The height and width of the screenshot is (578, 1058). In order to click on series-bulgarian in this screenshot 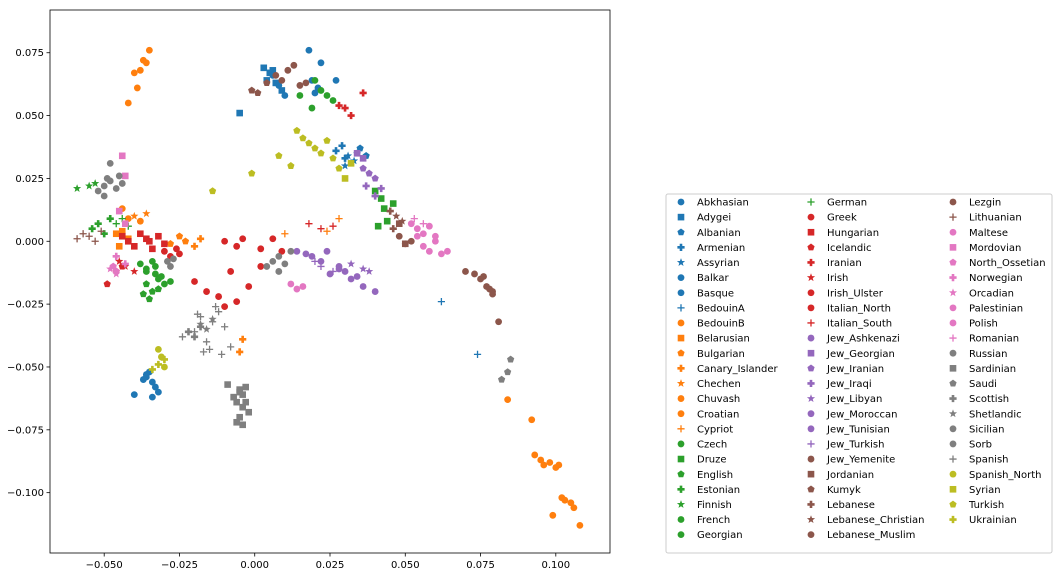, I will do `click(178, 239)`.